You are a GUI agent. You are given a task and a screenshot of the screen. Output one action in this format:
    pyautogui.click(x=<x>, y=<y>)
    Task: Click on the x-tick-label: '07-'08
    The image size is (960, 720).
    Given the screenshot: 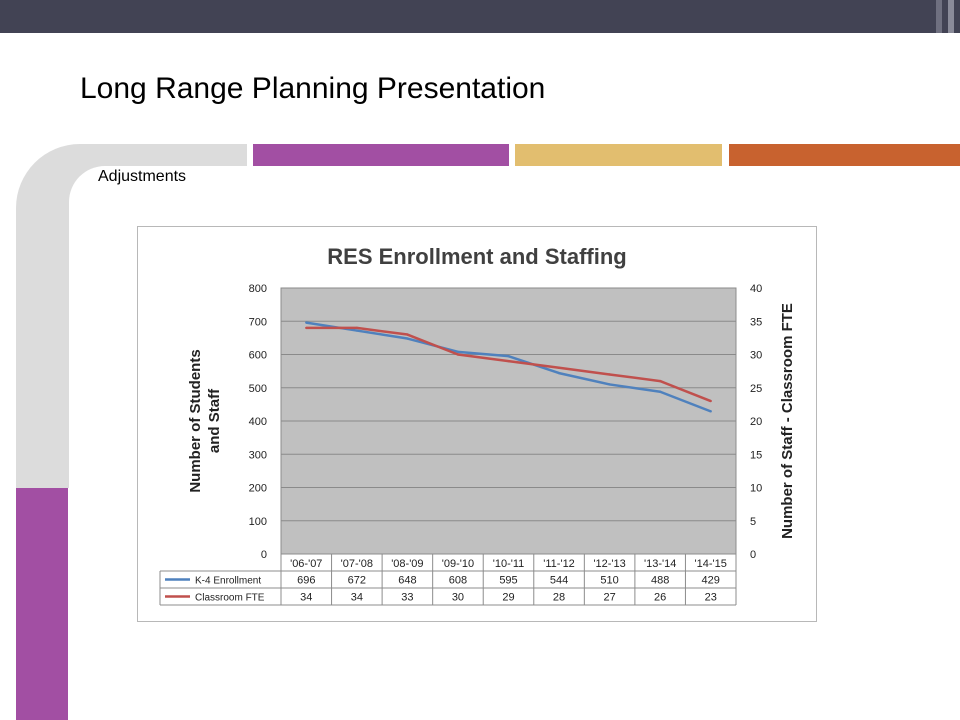 What is the action you would take?
    pyautogui.click(x=357, y=564)
    